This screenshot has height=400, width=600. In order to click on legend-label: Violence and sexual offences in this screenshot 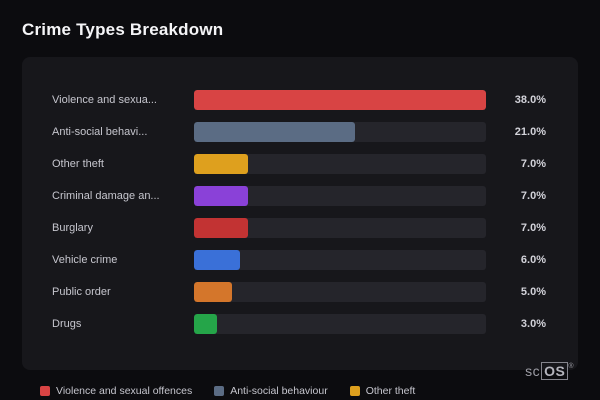, I will do `click(124, 391)`.